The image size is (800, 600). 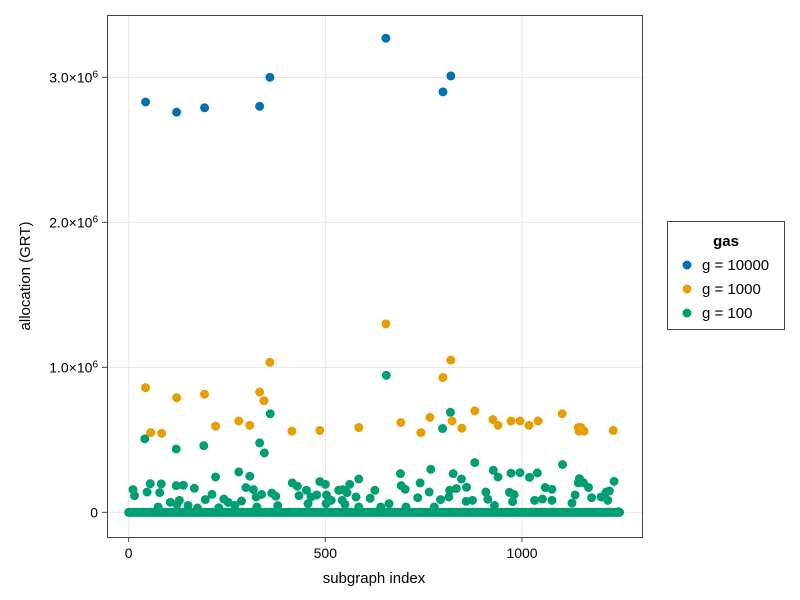 What do you see at coordinates (727, 313) in the screenshot?
I see `legend-entry: g = 100` at bounding box center [727, 313].